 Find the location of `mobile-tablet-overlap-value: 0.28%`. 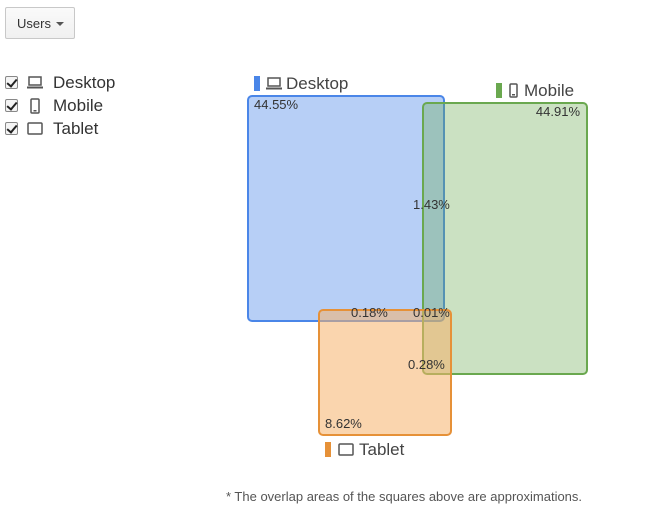

mobile-tablet-overlap-value: 0.28% is located at coordinates (426, 364).